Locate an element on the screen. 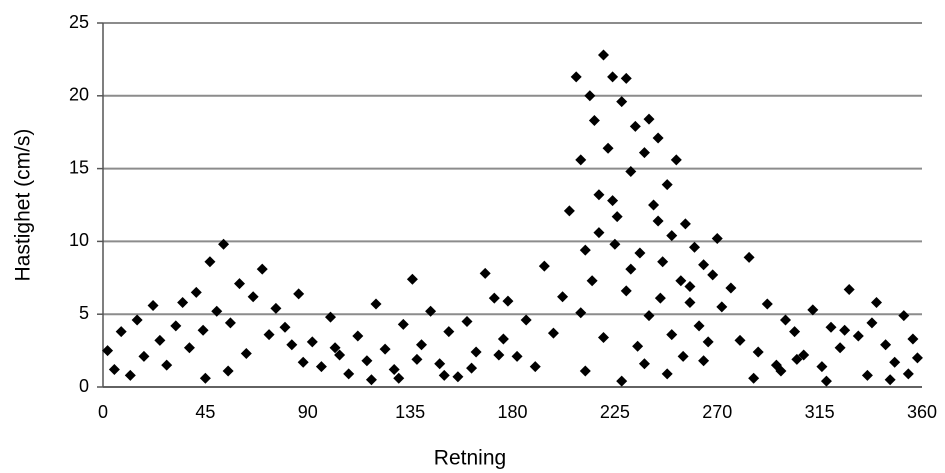 The height and width of the screenshot is (473, 945). x-tick-label: 315 is located at coordinates (820, 412).